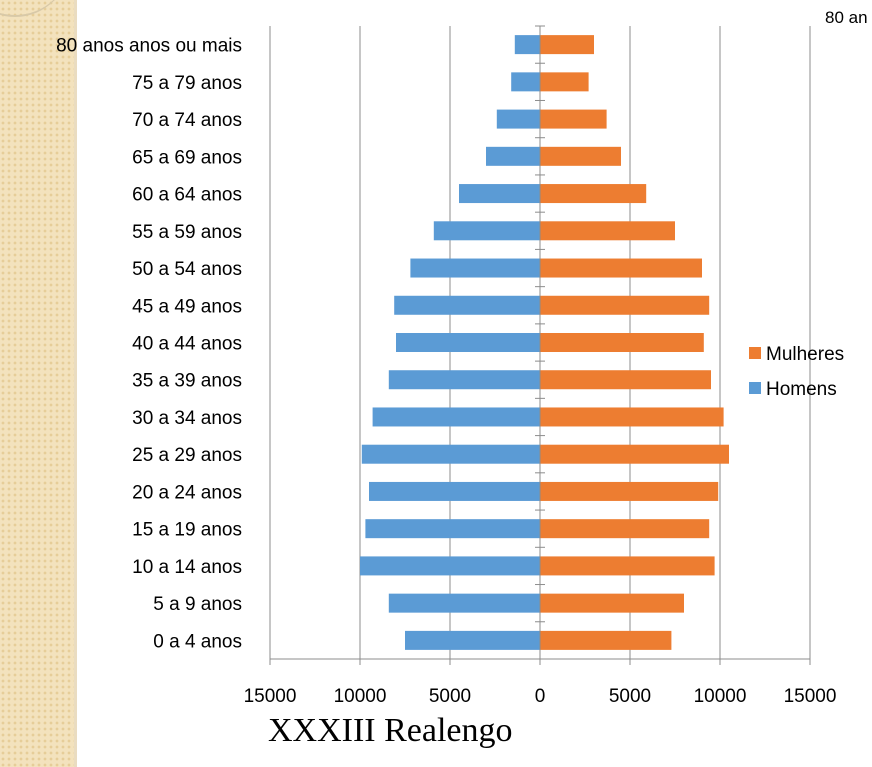 The width and height of the screenshot is (872, 767). Describe the element at coordinates (187, 157) in the screenshot. I see `y-tick-label: 65 a 69 anos` at that location.